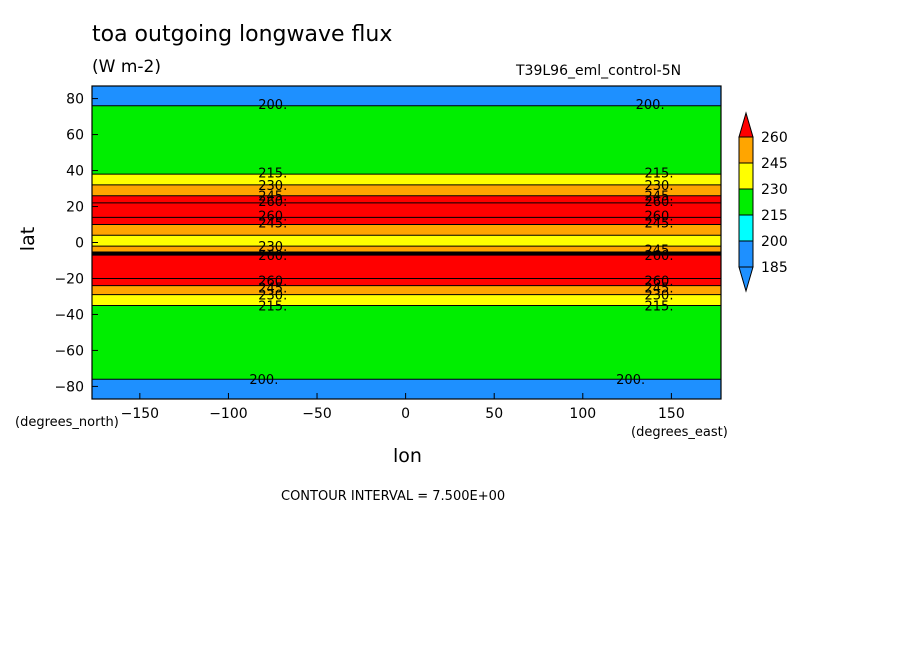 The height and width of the screenshot is (654, 904). What do you see at coordinates (407, 456) in the screenshot?
I see `x-axis-label: lon` at bounding box center [407, 456].